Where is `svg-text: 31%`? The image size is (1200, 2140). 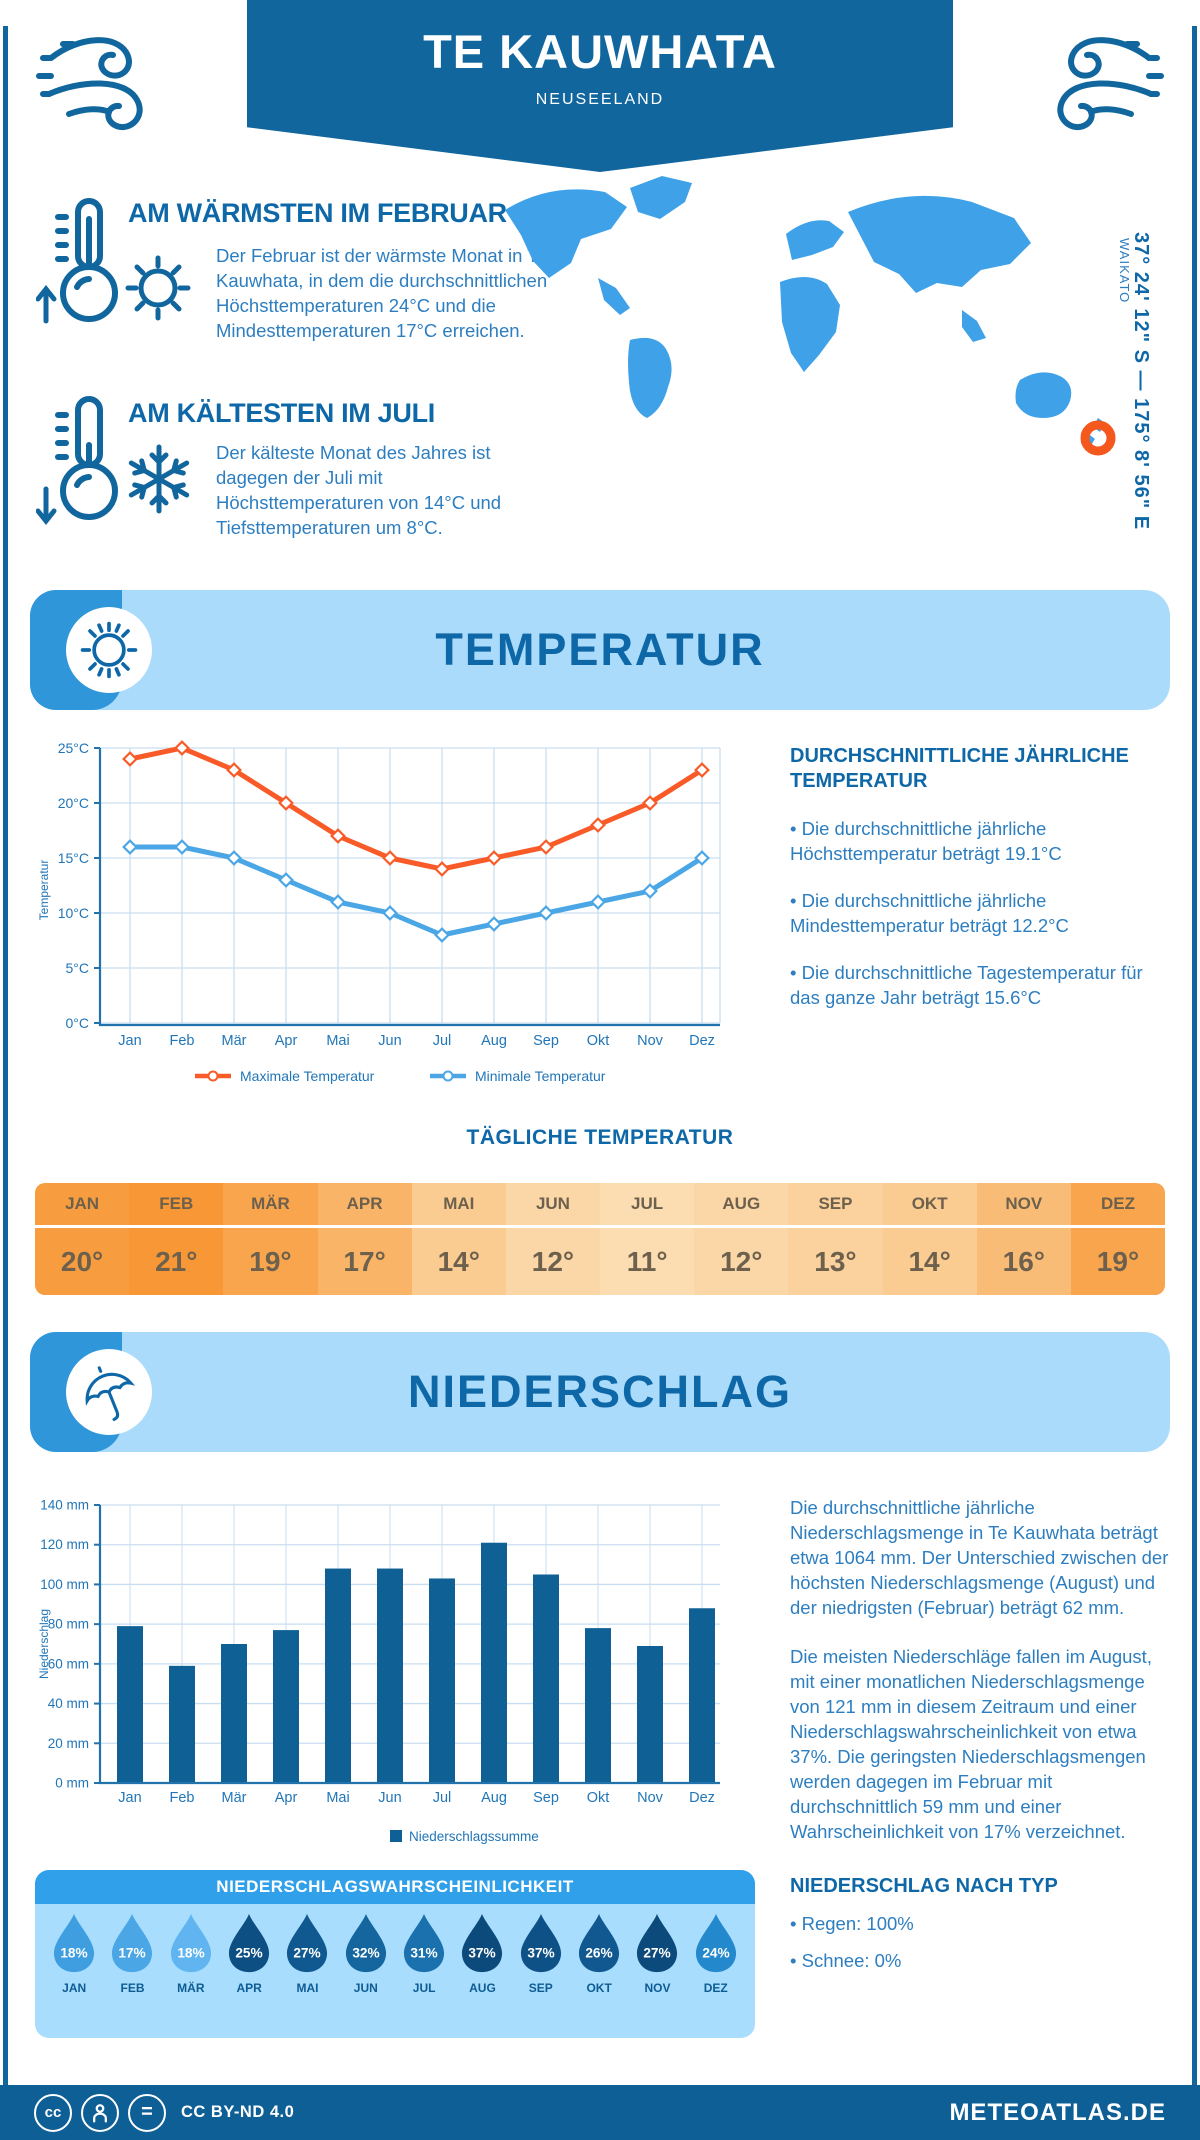
svg-text: 31% is located at coordinates (423, 1953).